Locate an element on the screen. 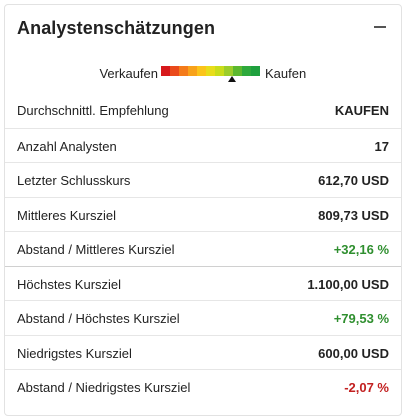  row-label: Abstand / Mittleres Kursziel is located at coordinates (96, 249).